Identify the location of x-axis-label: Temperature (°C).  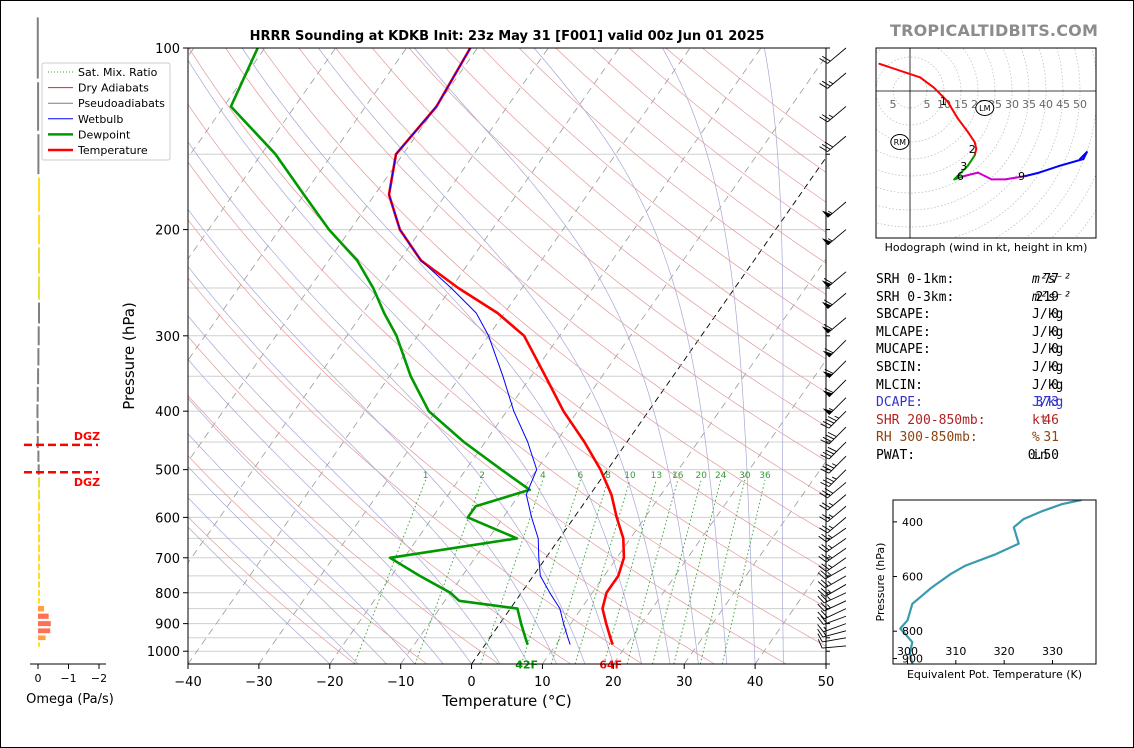
(506, 701).